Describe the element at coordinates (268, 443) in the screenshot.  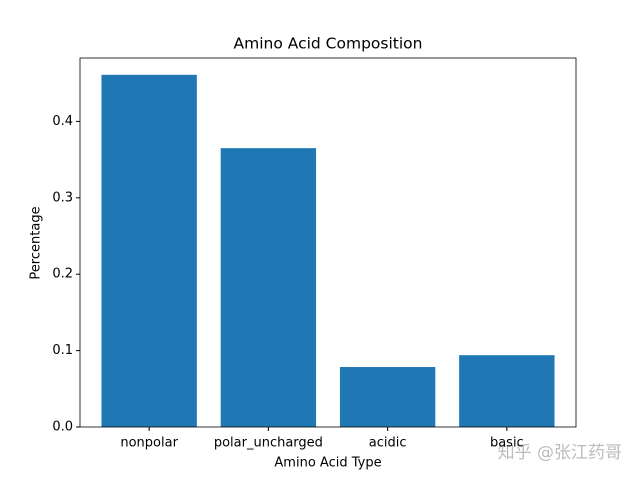
I see `x-tick-label: polar_uncharged` at that location.